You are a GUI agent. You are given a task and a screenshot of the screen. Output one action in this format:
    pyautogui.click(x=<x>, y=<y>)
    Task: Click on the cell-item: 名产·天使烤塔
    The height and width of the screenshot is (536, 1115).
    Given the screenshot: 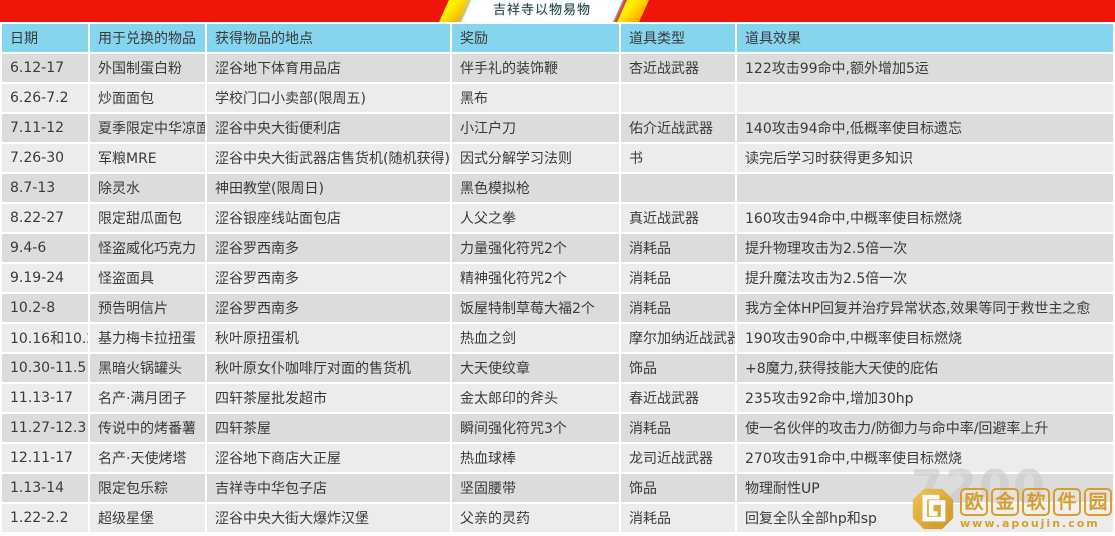 What is the action you would take?
    pyautogui.click(x=147, y=458)
    